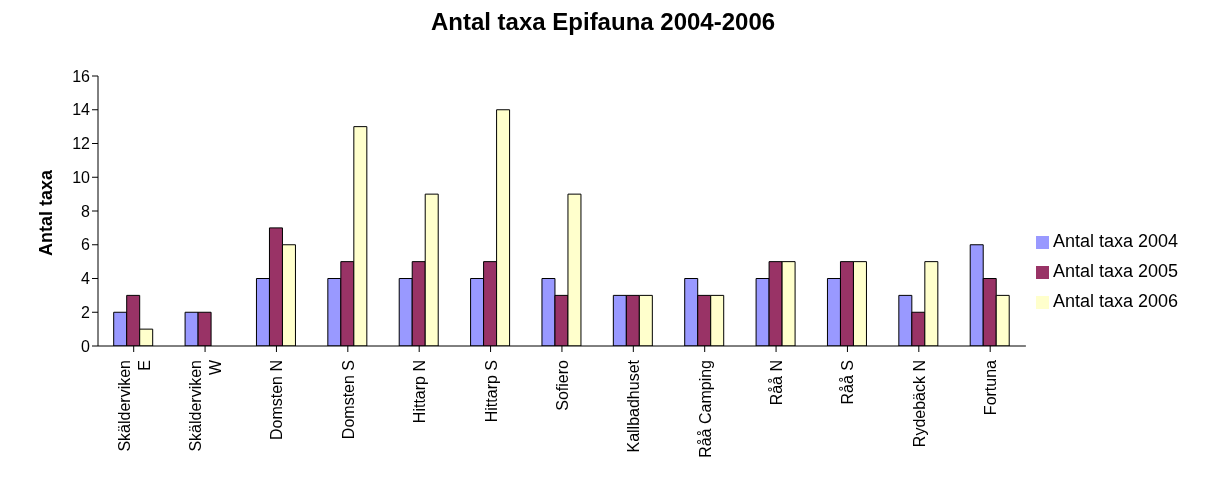 This screenshot has width=1216, height=500. What do you see at coordinates (777, 383) in the screenshot?
I see `x-tick-label: Råå N` at bounding box center [777, 383].